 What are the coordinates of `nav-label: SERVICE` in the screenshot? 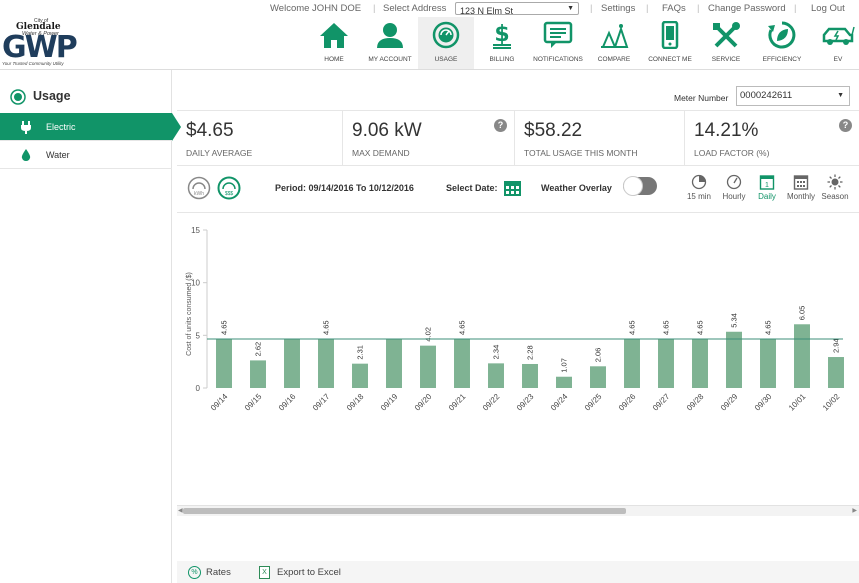 It's located at (726, 59).